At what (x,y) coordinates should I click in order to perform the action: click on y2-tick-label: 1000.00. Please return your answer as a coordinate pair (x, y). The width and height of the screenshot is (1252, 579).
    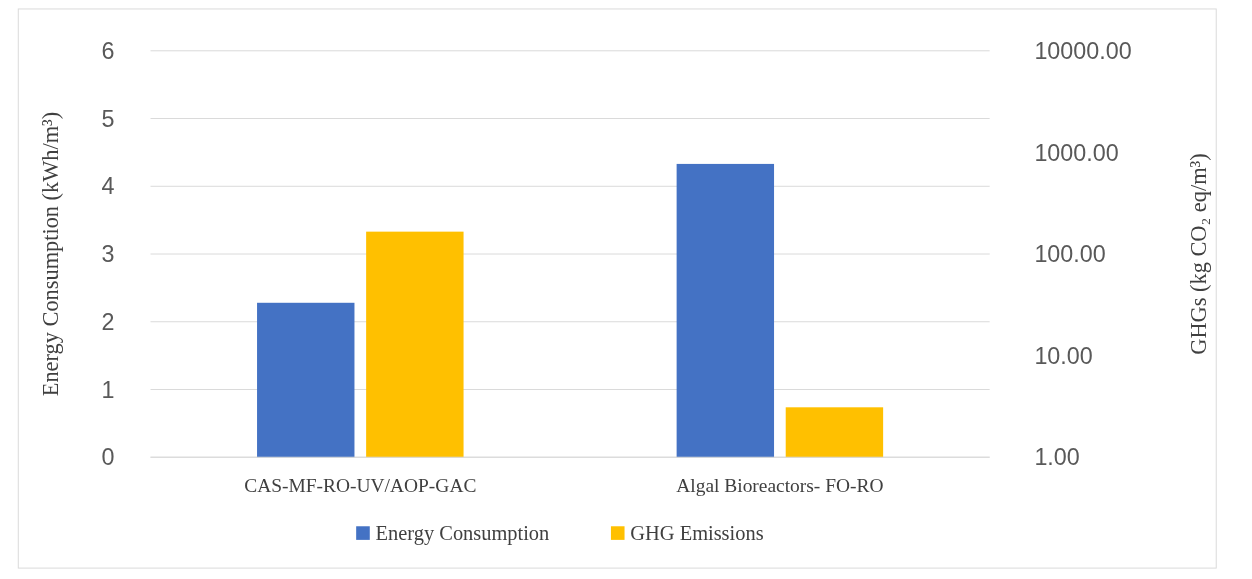
    Looking at the image, I should click on (1076, 152).